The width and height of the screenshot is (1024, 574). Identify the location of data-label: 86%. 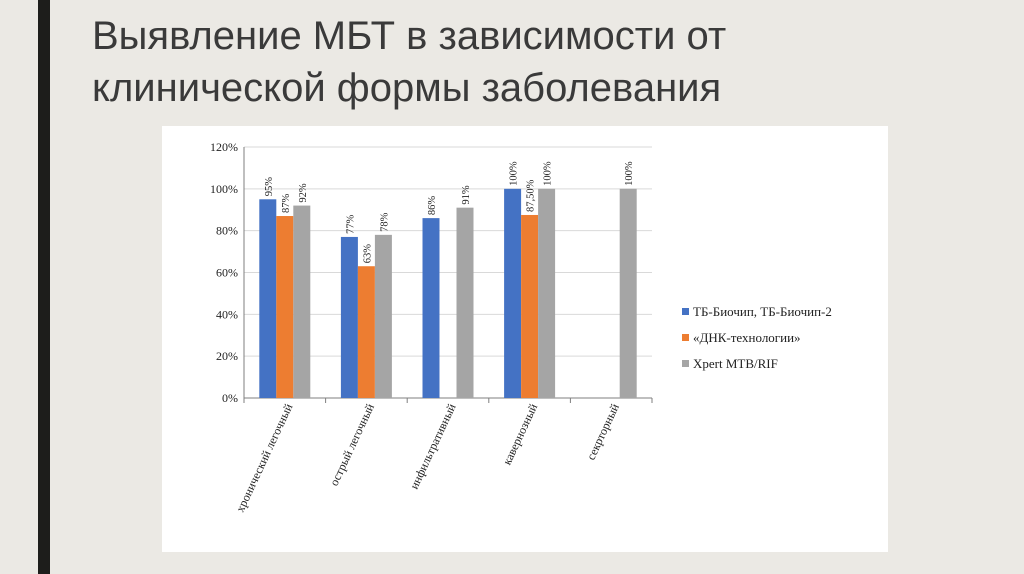
(432, 206).